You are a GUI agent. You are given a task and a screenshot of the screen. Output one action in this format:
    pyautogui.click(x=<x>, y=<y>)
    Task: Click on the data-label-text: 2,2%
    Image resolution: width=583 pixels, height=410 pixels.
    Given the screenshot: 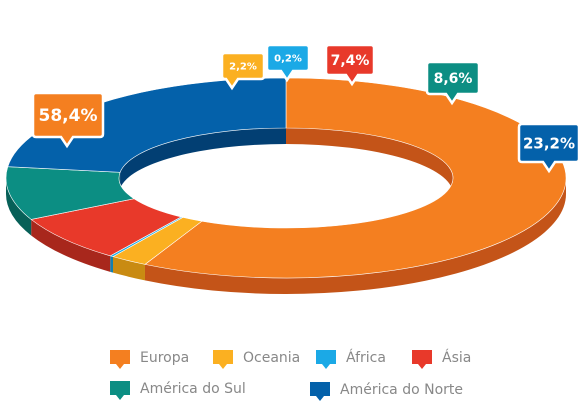 What is the action you would take?
    pyautogui.click(x=243, y=67)
    